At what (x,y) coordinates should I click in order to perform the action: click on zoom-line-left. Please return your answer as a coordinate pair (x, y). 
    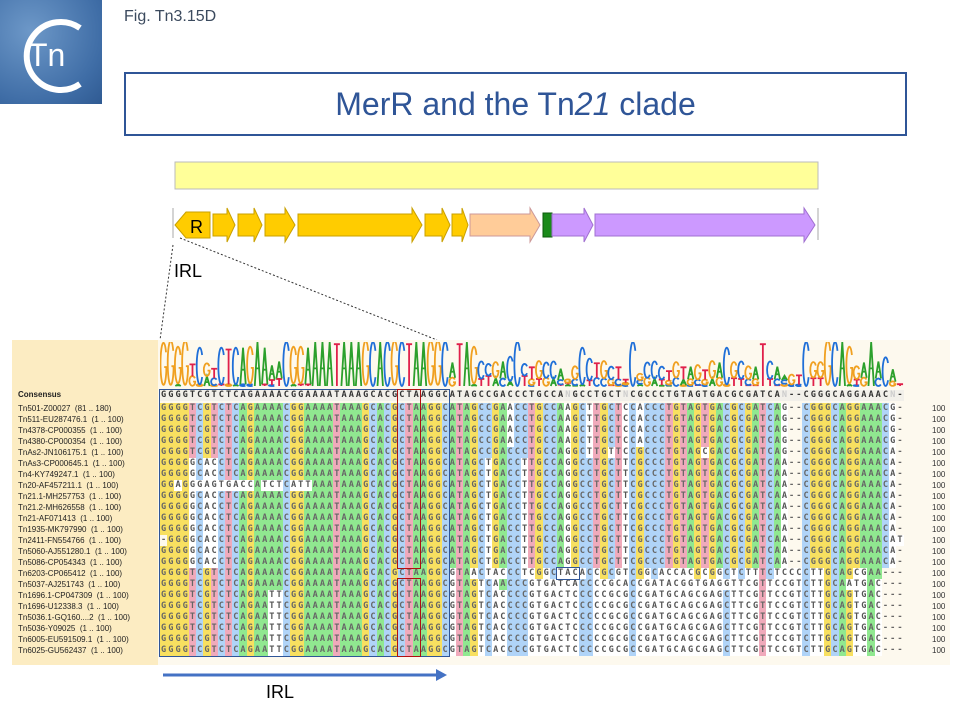
    Looking at the image, I should click on (166, 292).